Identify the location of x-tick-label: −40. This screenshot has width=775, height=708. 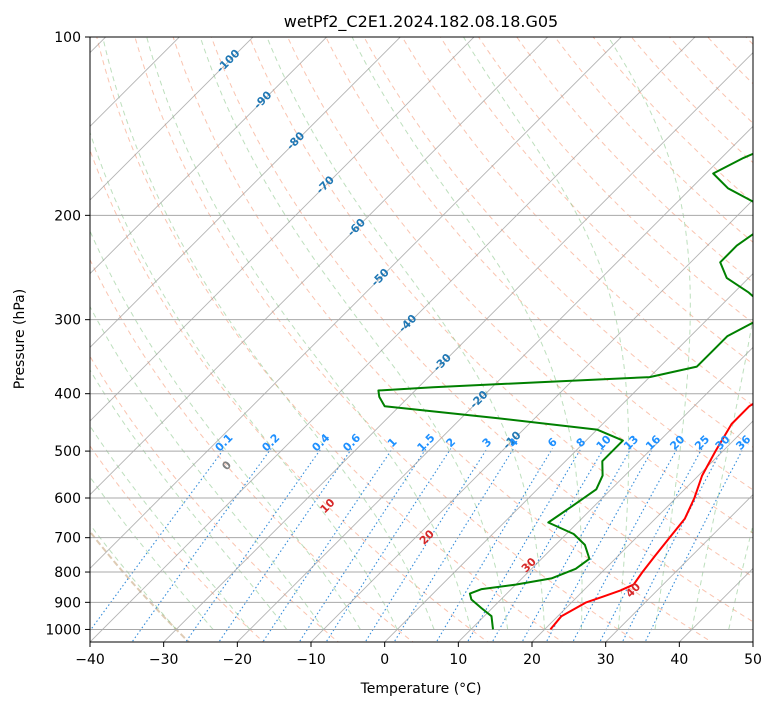
(90, 660).